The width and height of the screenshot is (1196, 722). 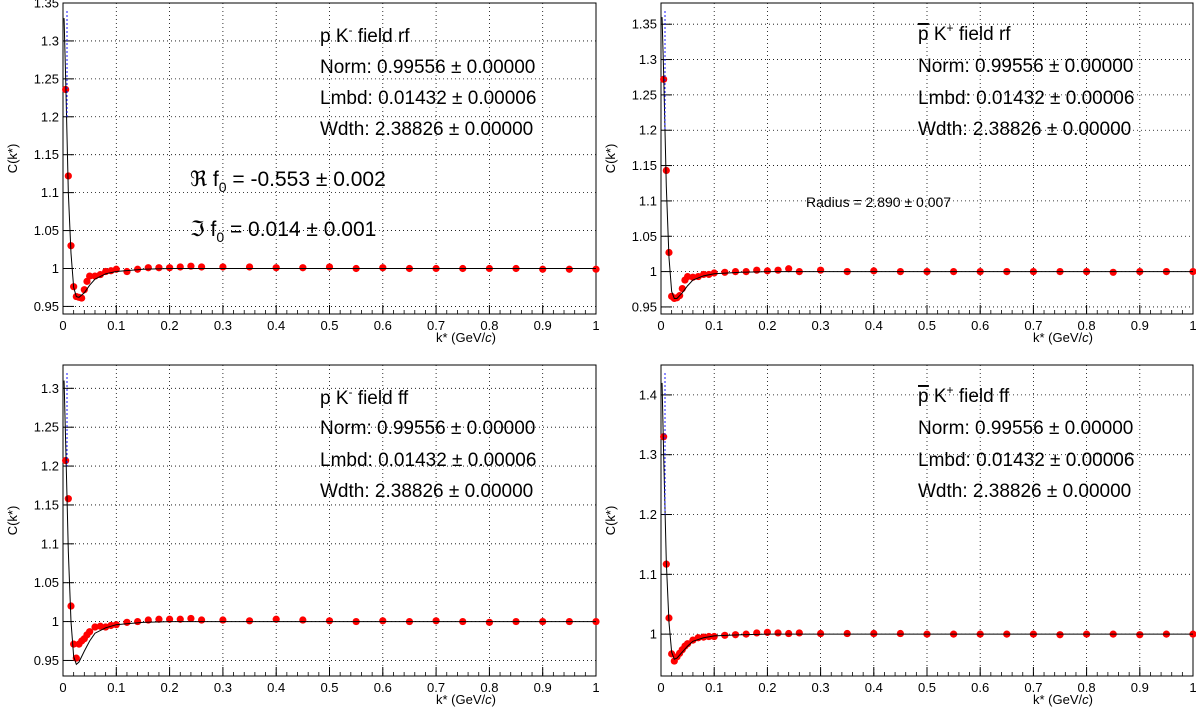 What do you see at coordinates (382, 36) in the screenshot?
I see `title-rest: field rf` at bounding box center [382, 36].